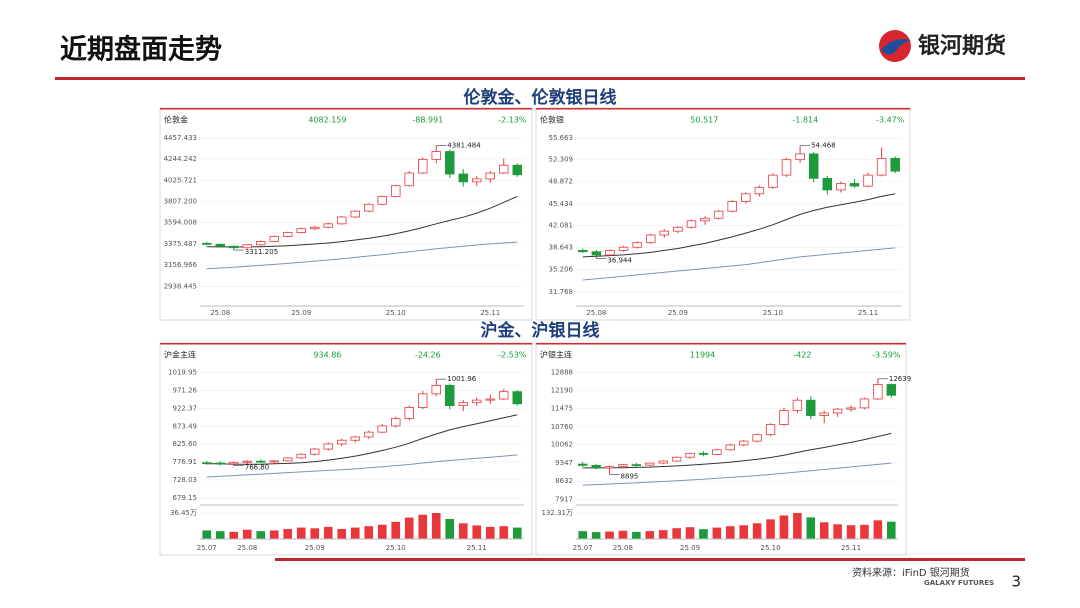  I want to click on quote-value: -3.47%, so click(890, 120).